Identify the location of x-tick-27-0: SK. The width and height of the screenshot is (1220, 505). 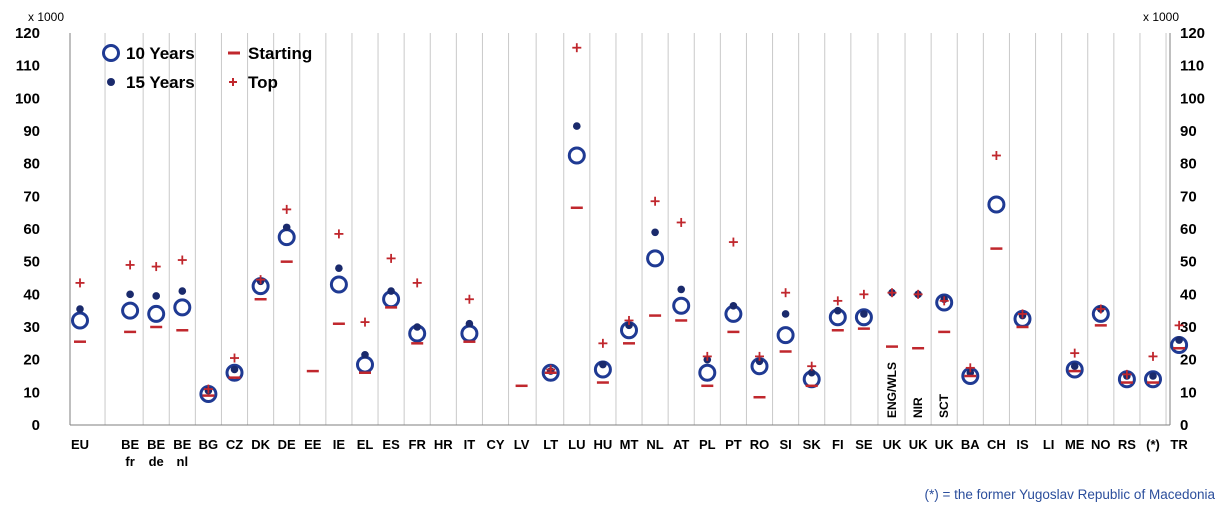
(812, 444).